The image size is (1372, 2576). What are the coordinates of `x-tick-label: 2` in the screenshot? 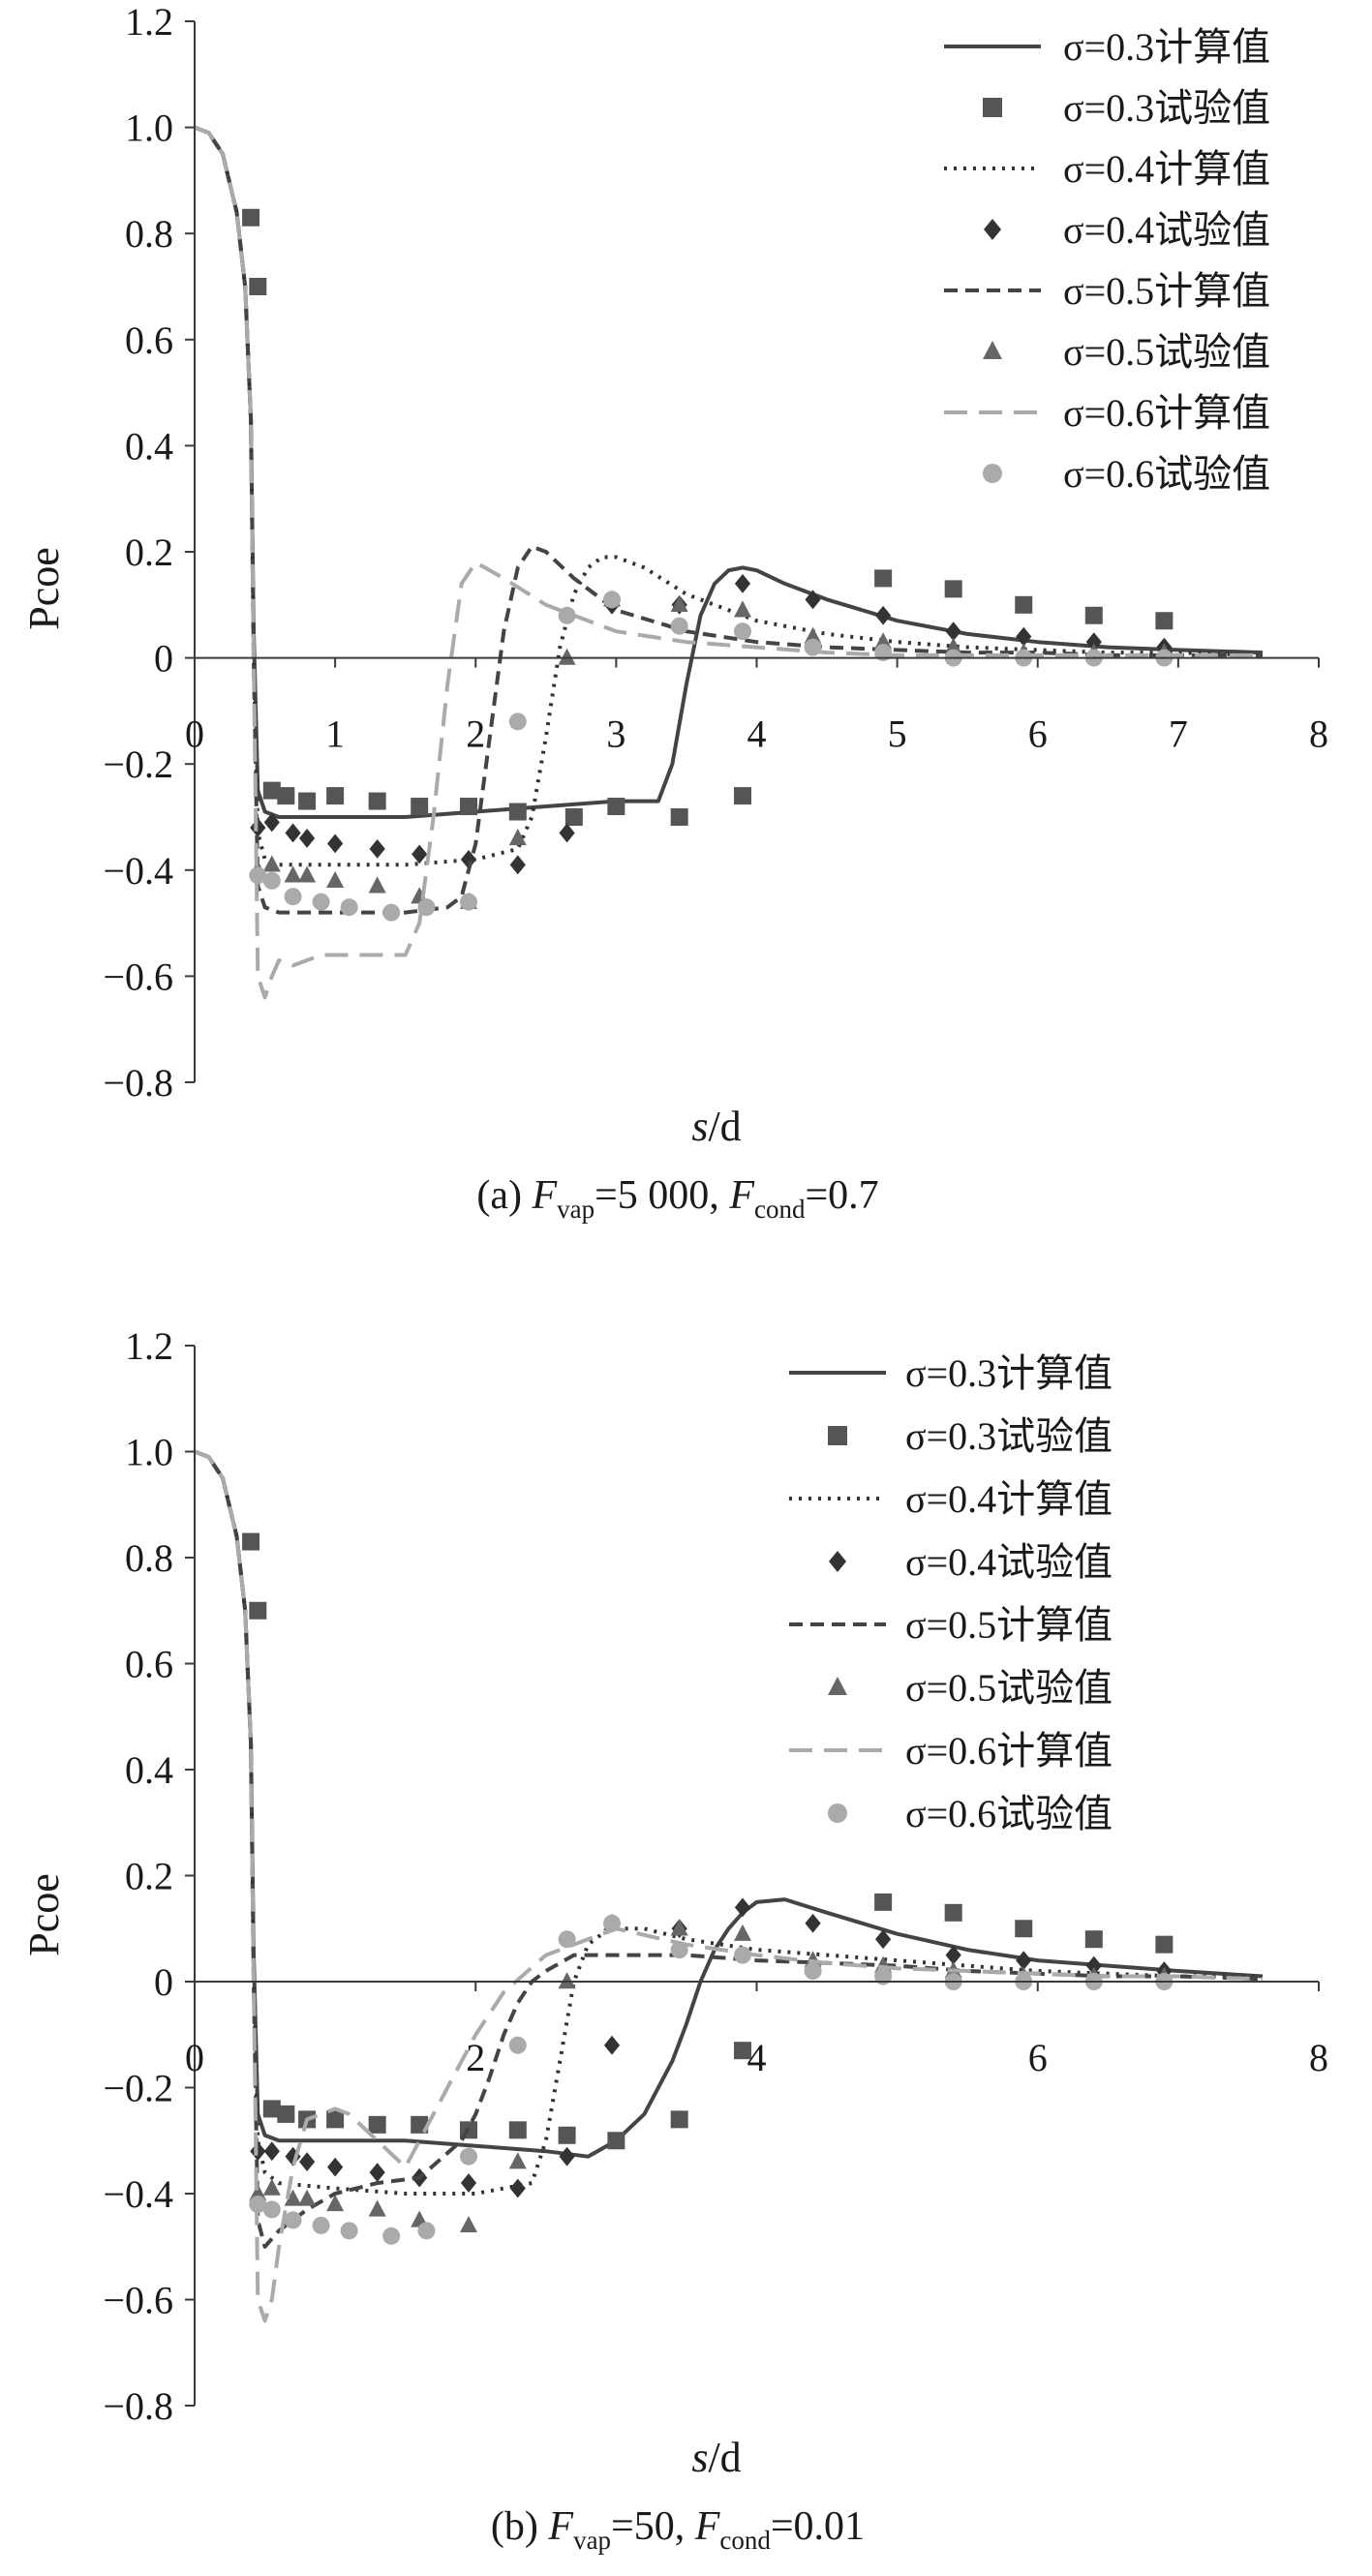 It's located at (475, 734).